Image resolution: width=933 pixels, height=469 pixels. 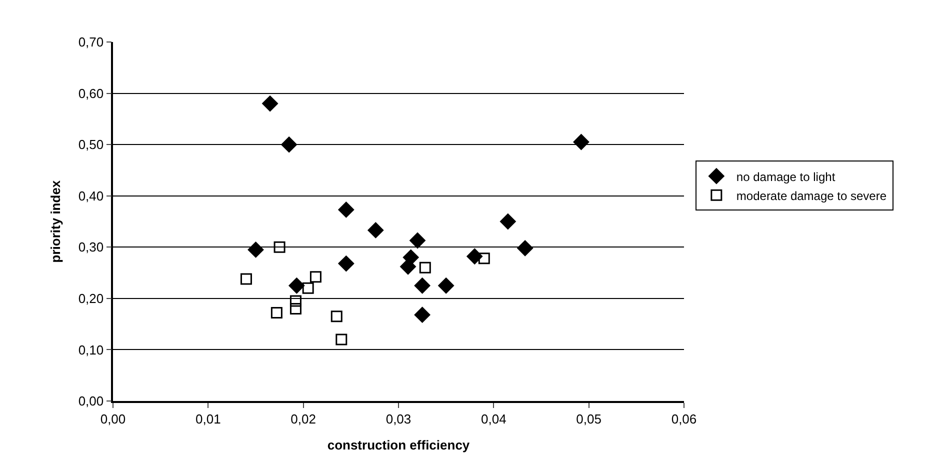 I want to click on x-axis-title: construction efficiency, so click(x=398, y=444).